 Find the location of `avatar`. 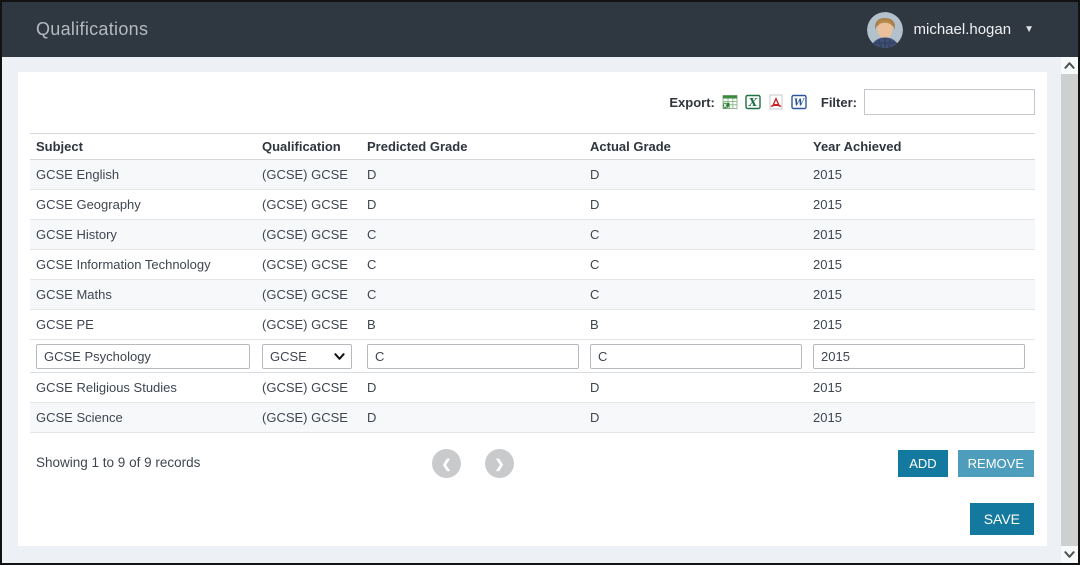

avatar is located at coordinates (884, 29).